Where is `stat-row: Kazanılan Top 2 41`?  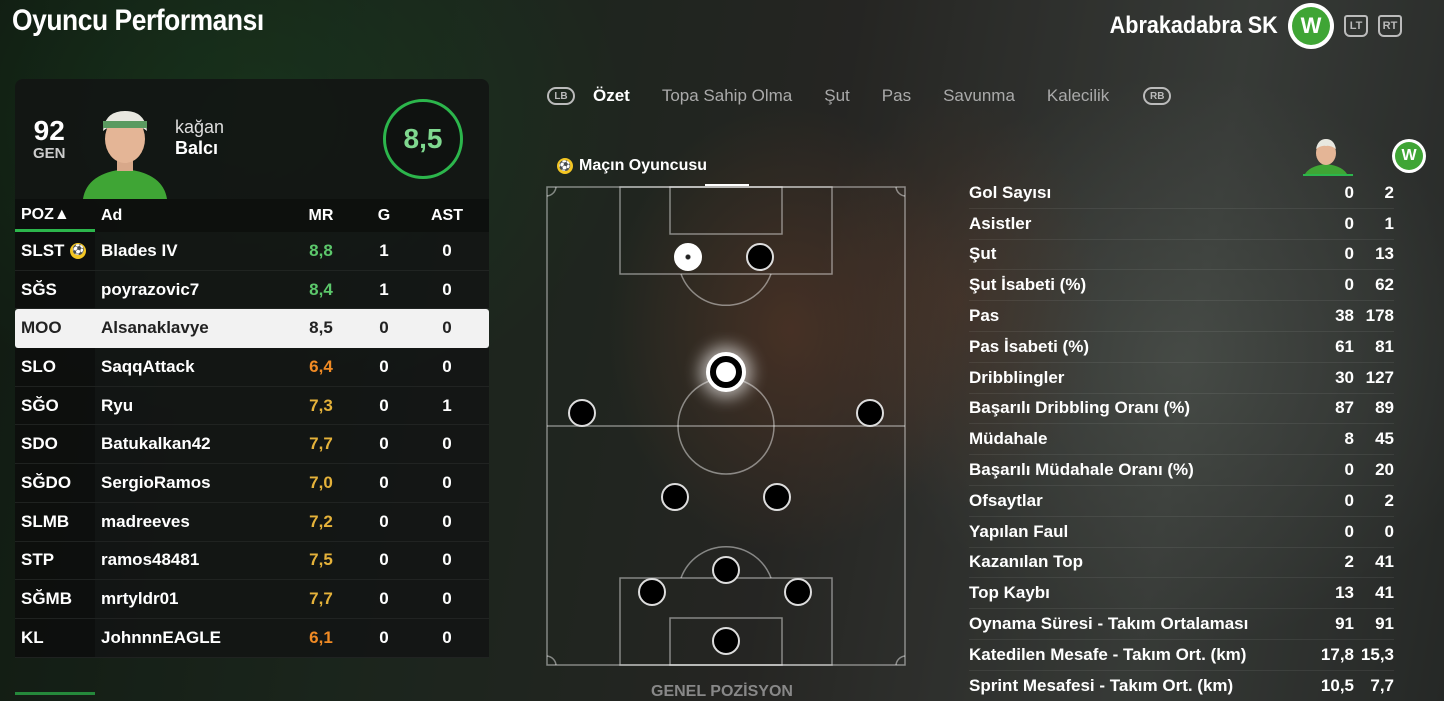 stat-row: Kazanılan Top 2 41 is located at coordinates (1181, 563).